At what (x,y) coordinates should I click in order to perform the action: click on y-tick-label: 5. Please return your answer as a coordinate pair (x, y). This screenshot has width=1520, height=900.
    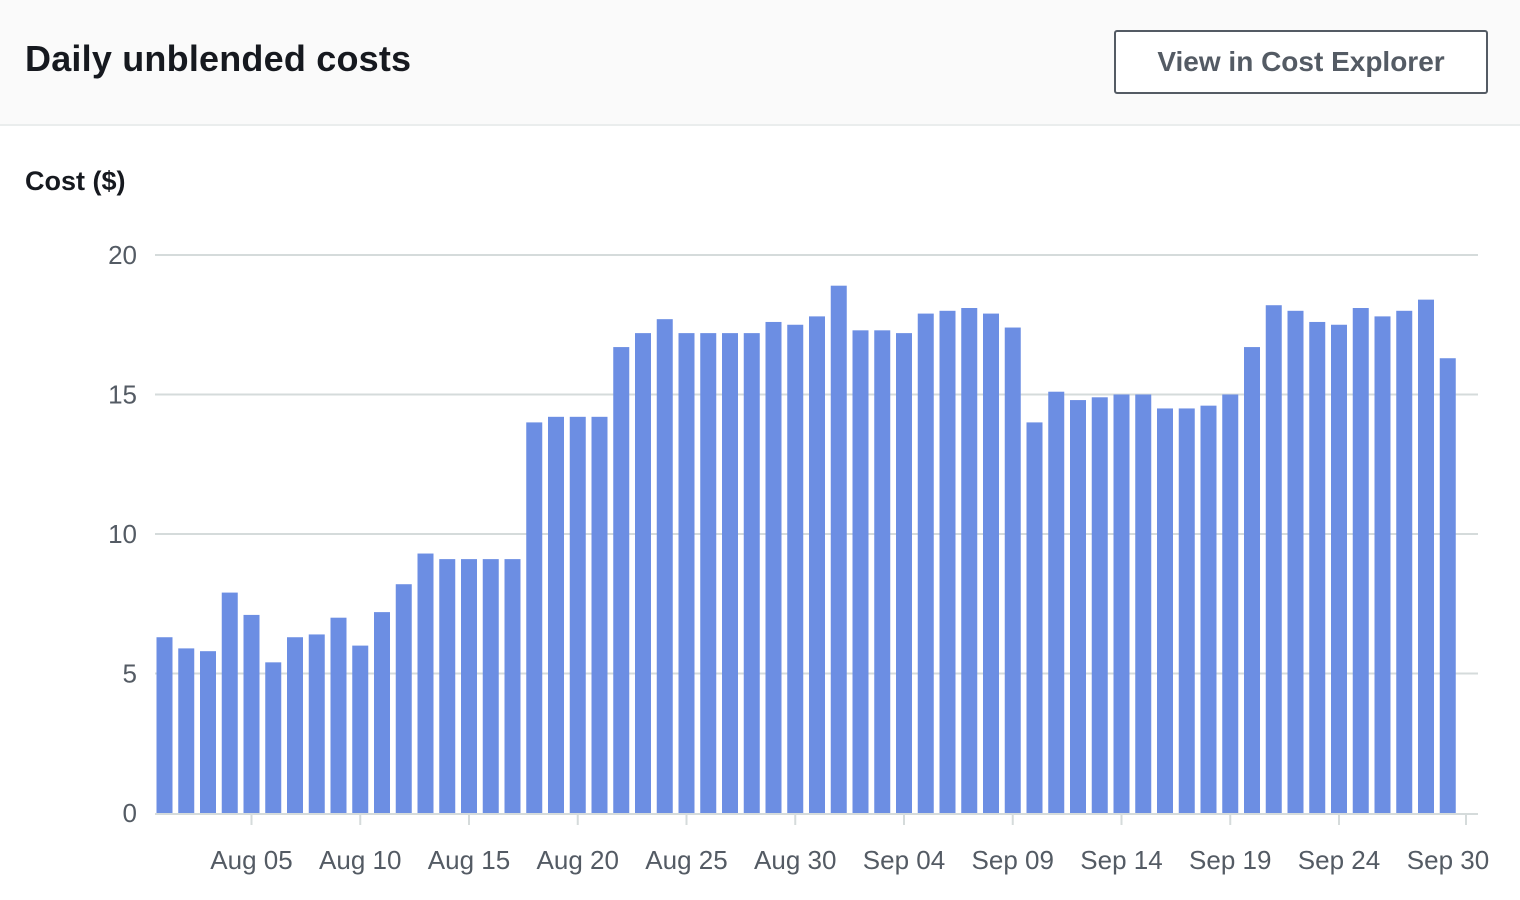
    Looking at the image, I should click on (130, 674).